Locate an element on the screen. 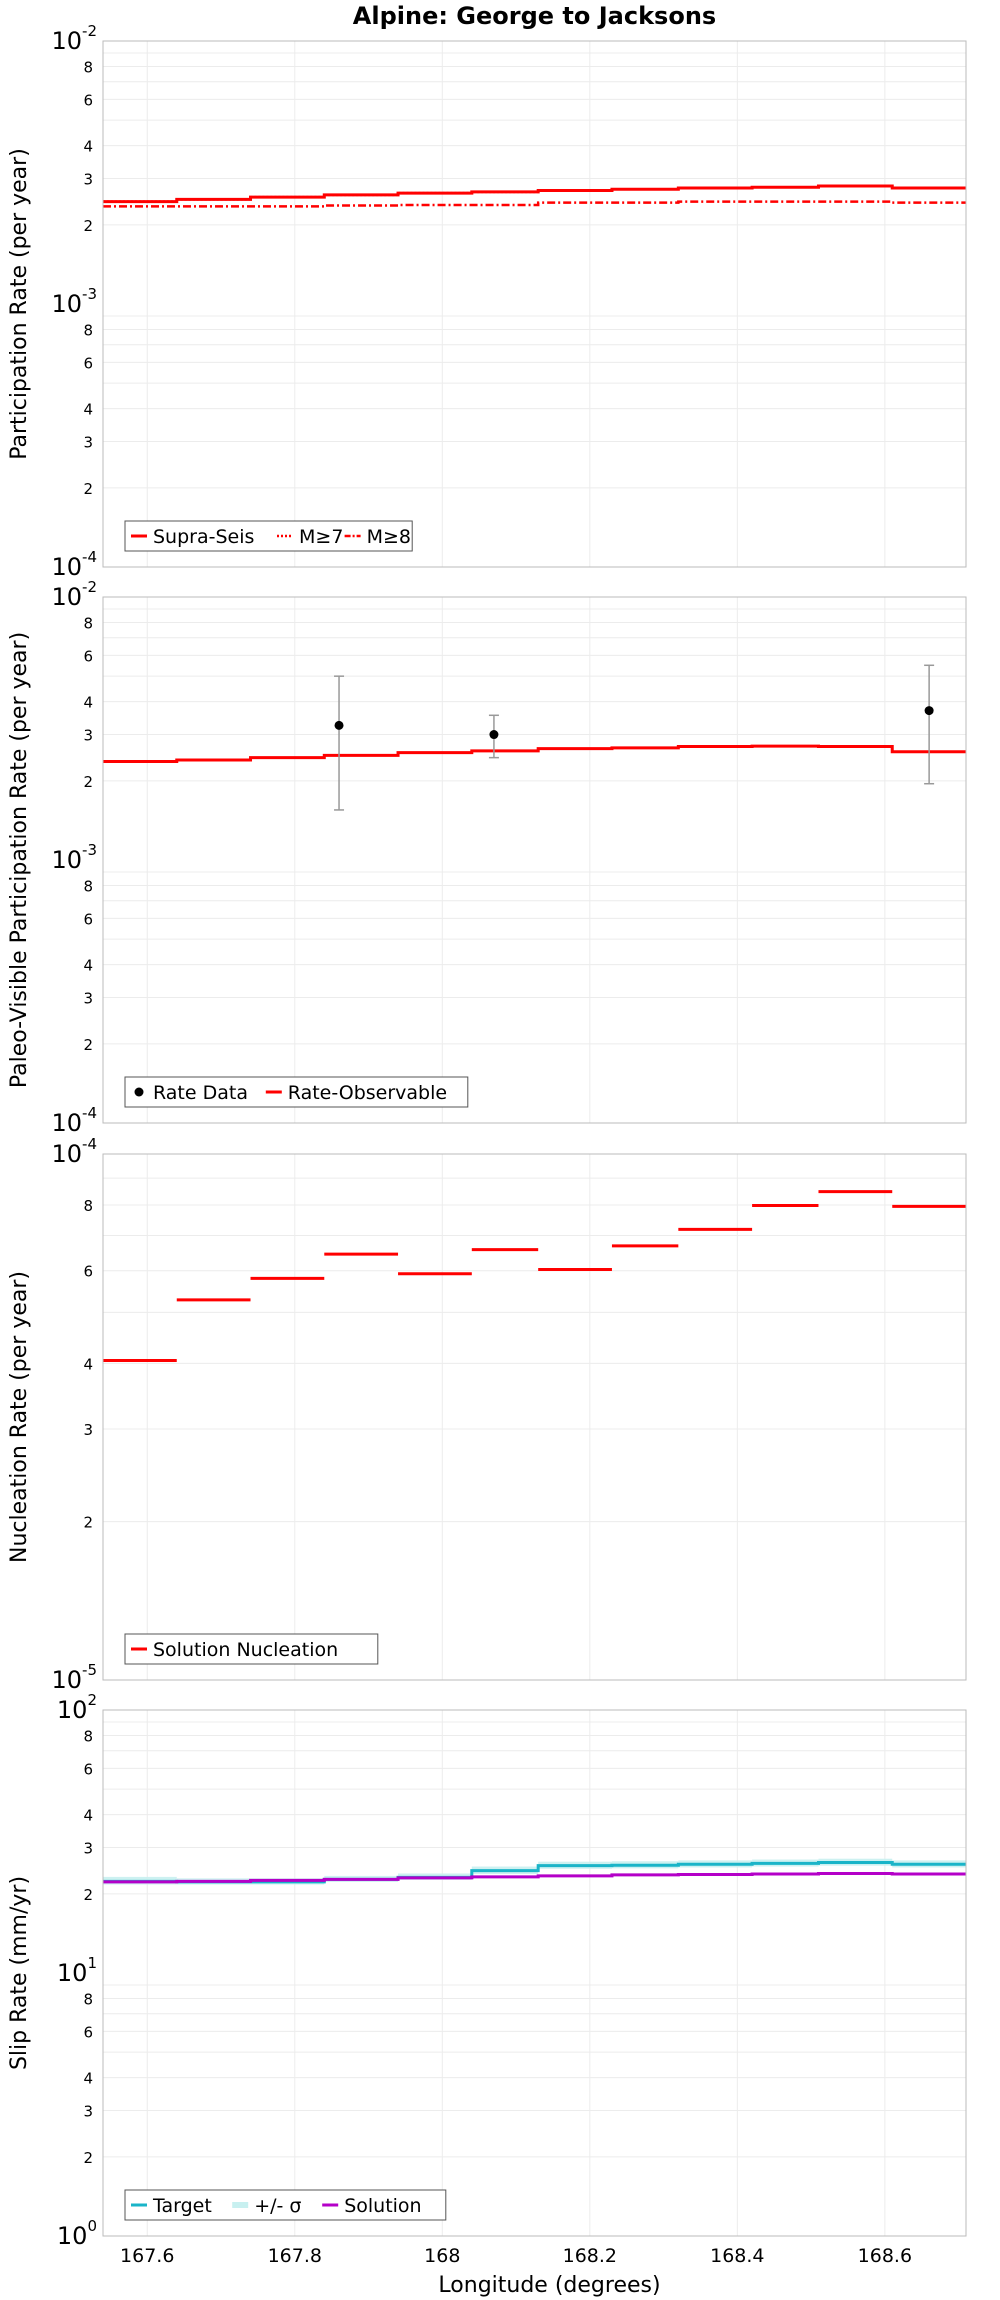  legend: Target +/- σ Solution is located at coordinates (285, 2205).